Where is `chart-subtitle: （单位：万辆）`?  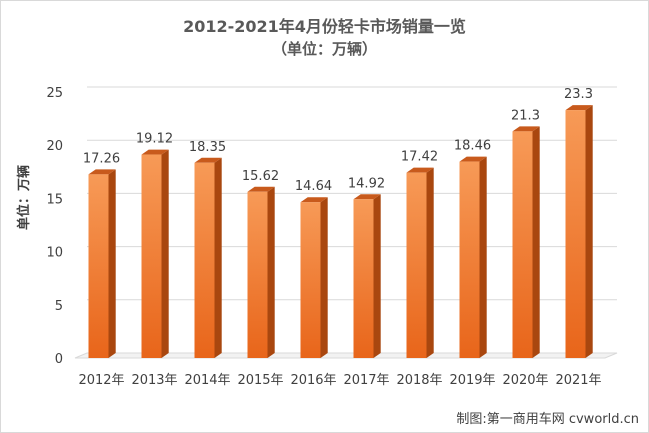
chart-subtitle: （单位：万辆） is located at coordinates (324, 49).